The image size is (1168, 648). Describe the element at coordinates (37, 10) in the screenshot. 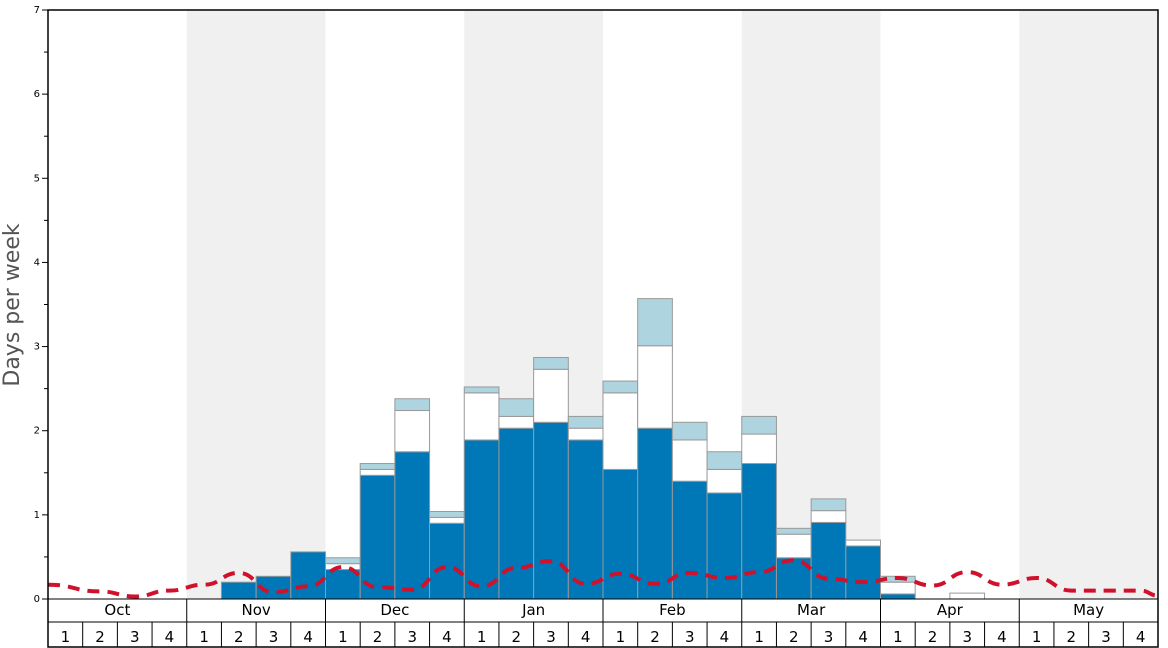

I see `y-tick-label: 7` at that location.